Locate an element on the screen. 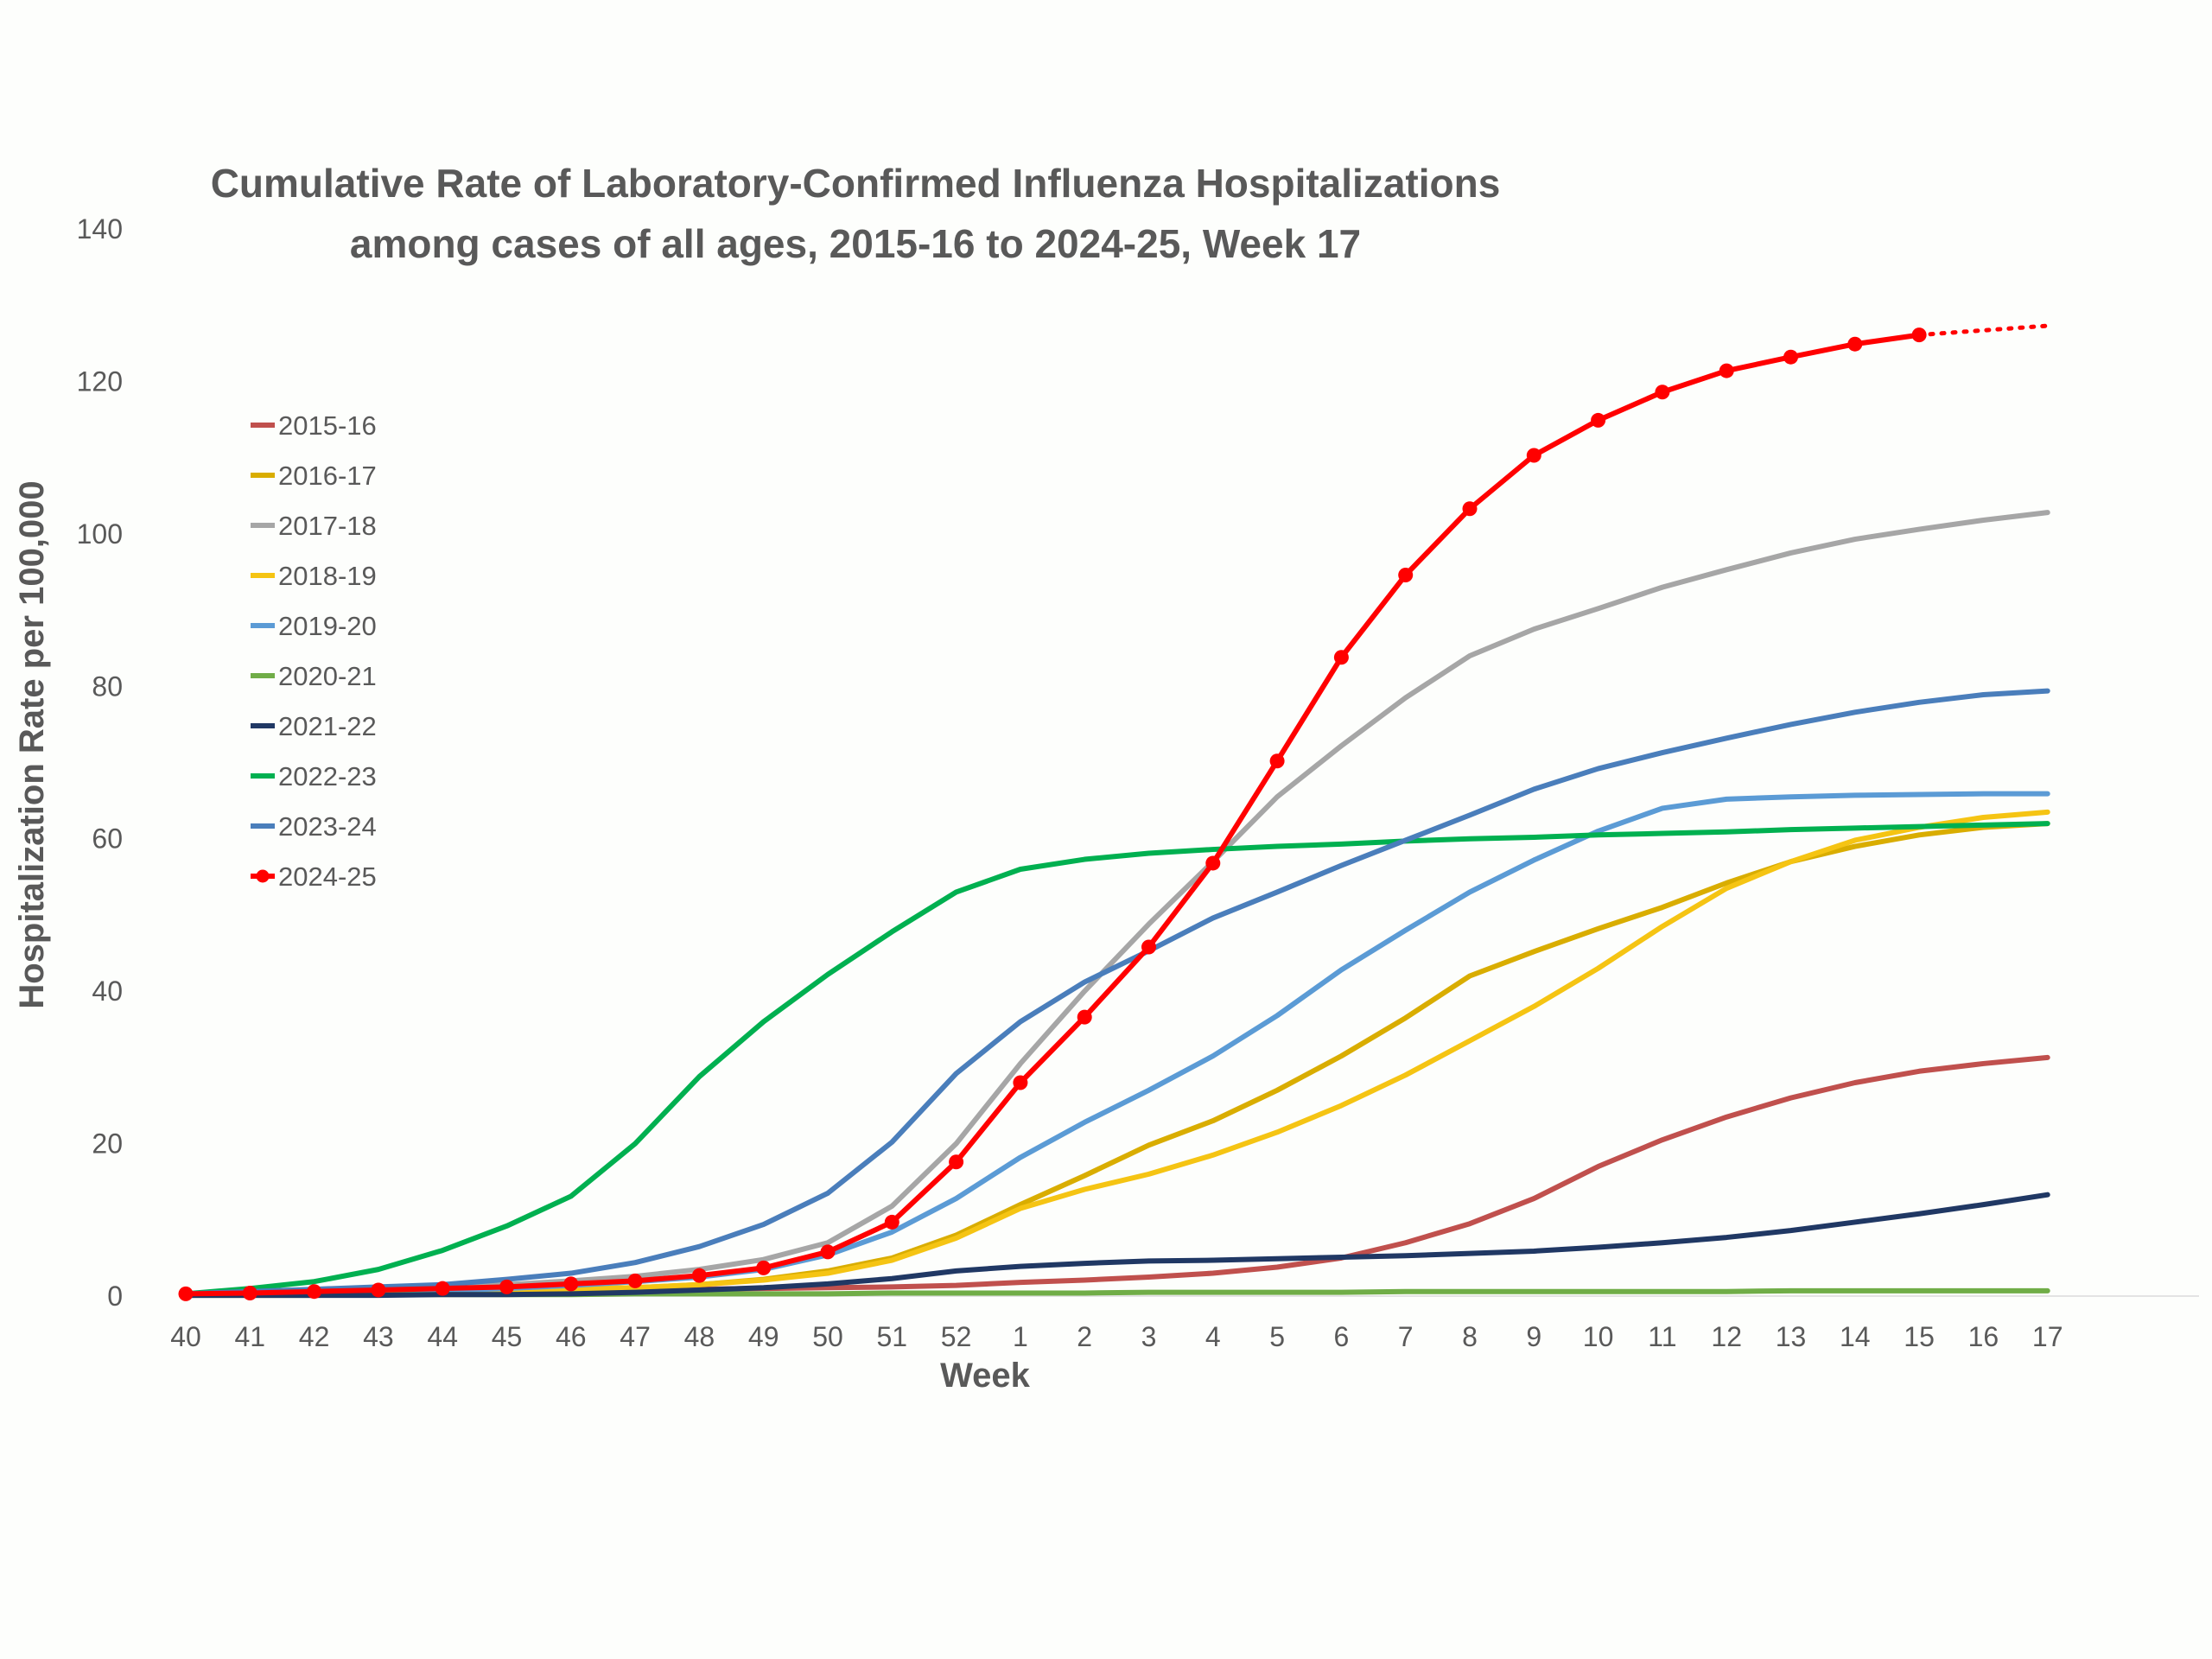 This screenshot has height=1659, width=2212. legend-label: 2020-21 is located at coordinates (327, 676).